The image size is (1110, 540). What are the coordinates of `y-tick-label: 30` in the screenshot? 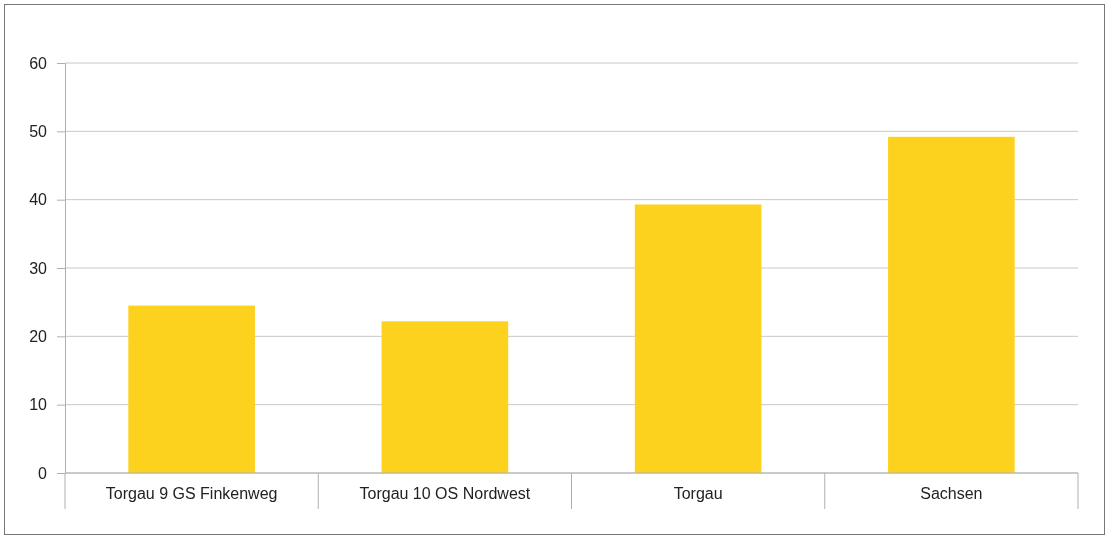 It's located at (38, 268).